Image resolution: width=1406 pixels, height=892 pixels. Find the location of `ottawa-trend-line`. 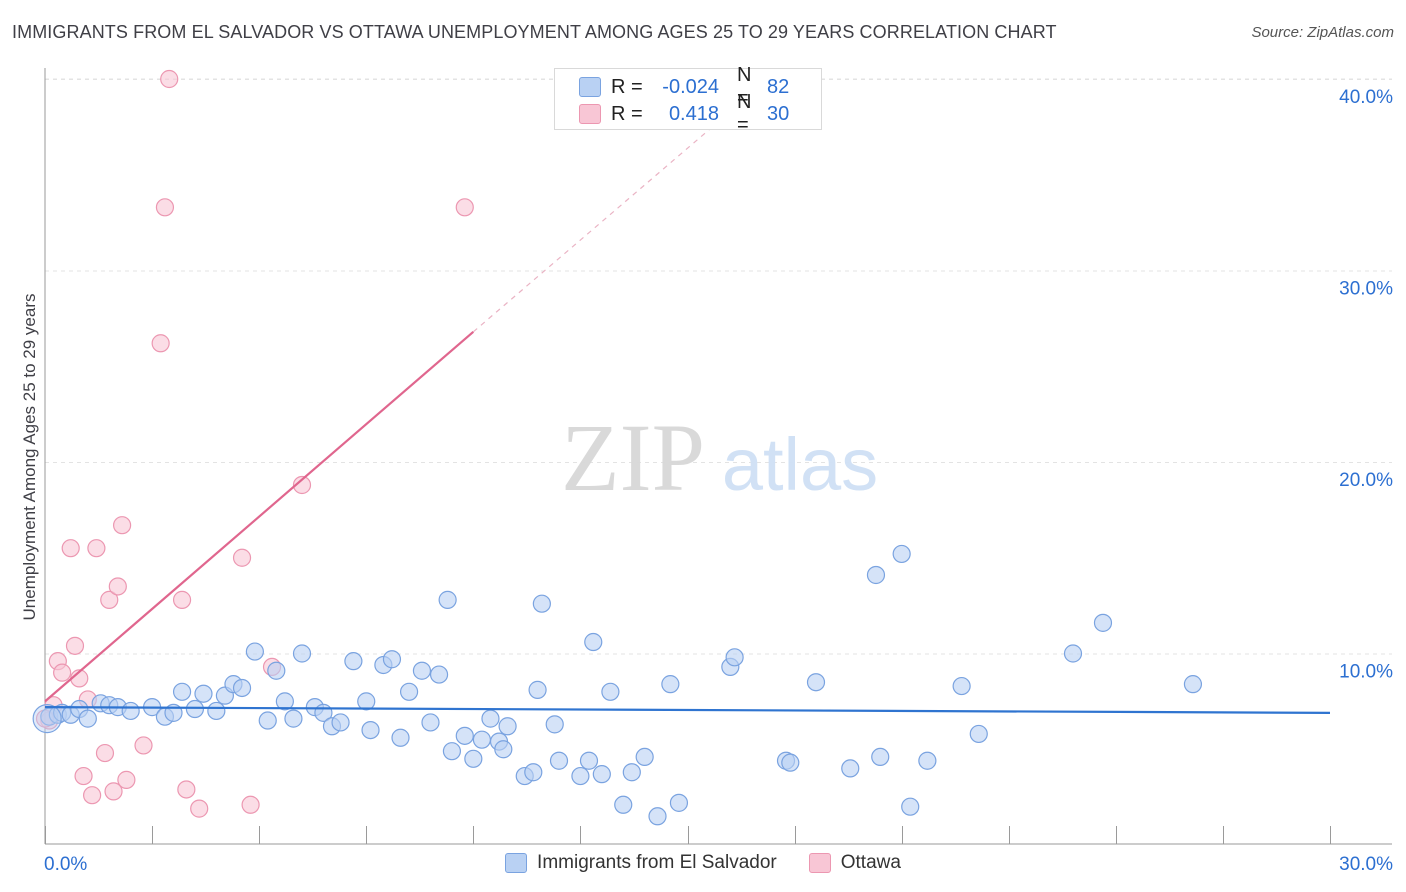

ottawa-trend-line is located at coordinates (259, 516).